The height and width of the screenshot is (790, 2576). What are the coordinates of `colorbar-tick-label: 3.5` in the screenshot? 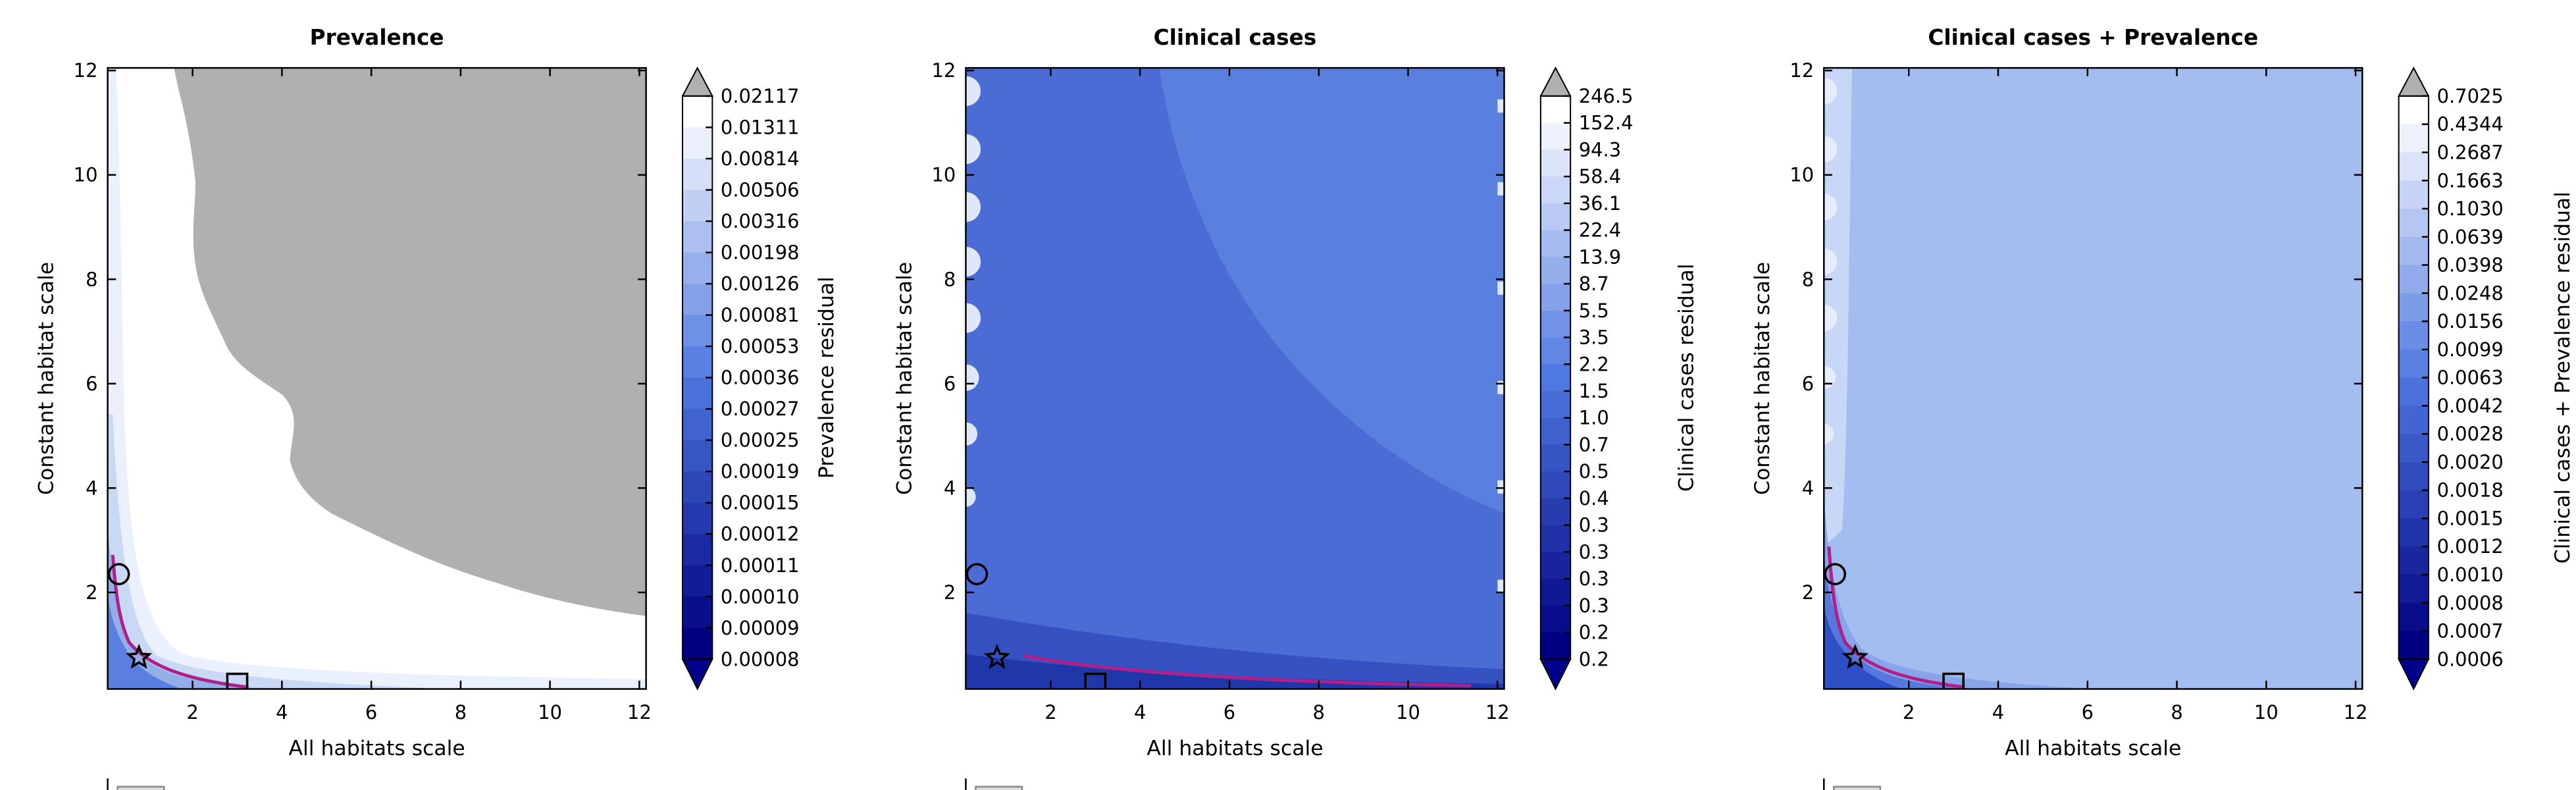 It's located at (1594, 338).